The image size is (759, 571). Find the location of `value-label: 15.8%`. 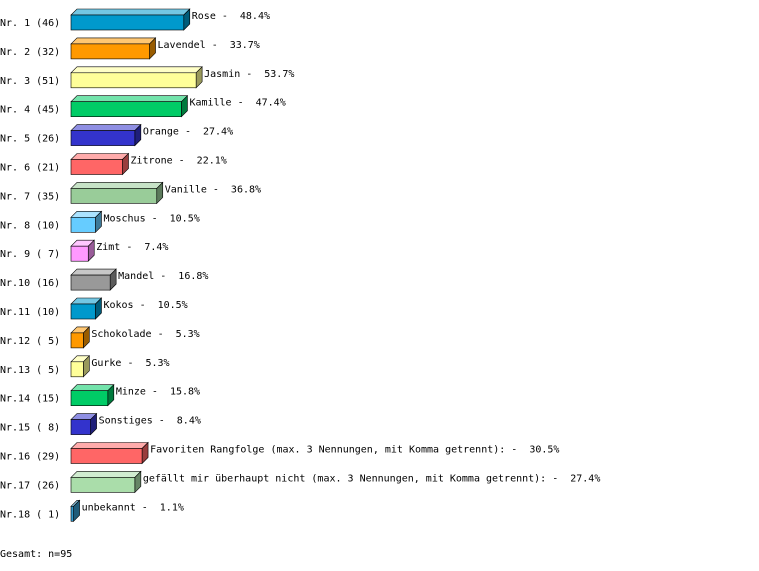

value-label: 15.8% is located at coordinates (185, 392).